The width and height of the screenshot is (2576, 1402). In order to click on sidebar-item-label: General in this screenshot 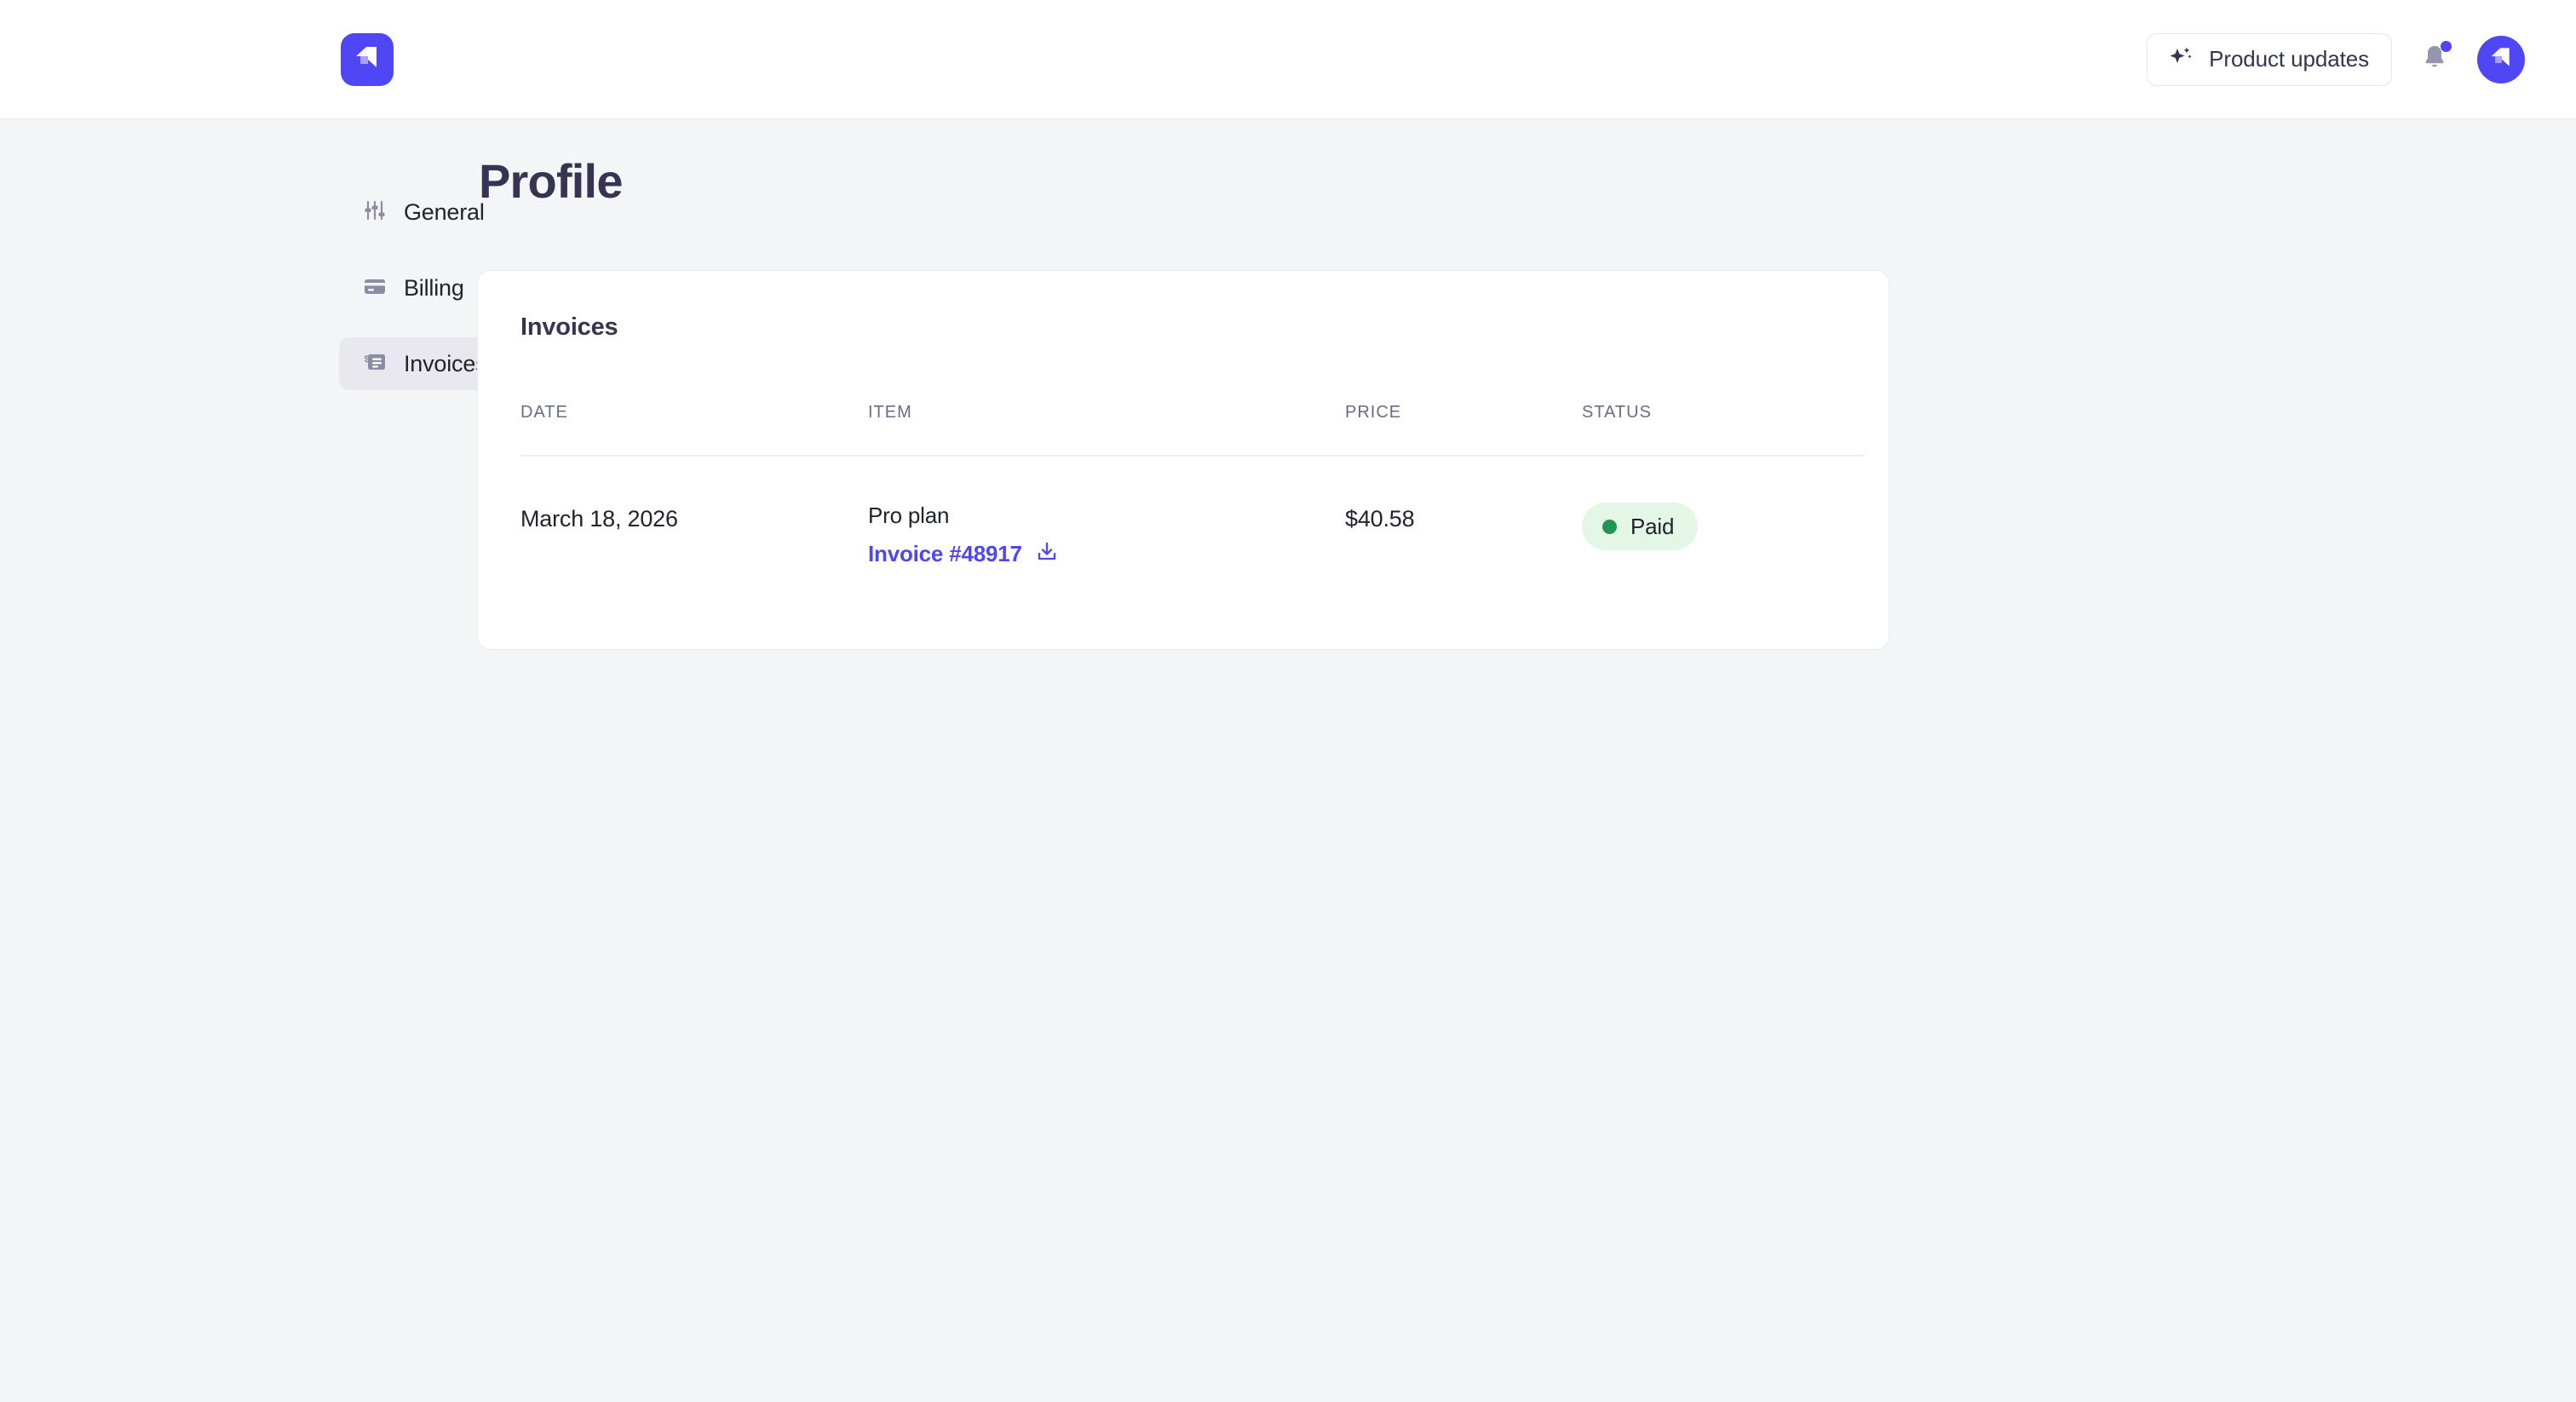, I will do `click(445, 211)`.